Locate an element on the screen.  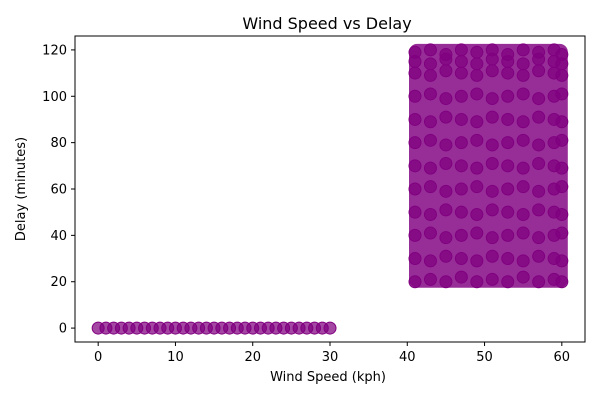
x-axis: 0 10 20 30 40 50 60 is located at coordinates (332, 353).